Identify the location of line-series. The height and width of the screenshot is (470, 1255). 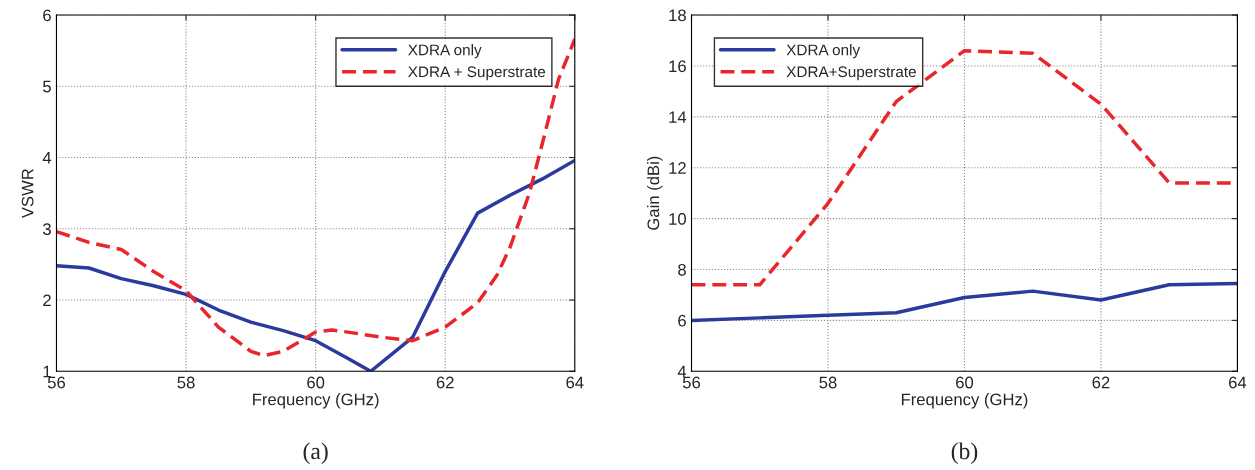
(964, 302).